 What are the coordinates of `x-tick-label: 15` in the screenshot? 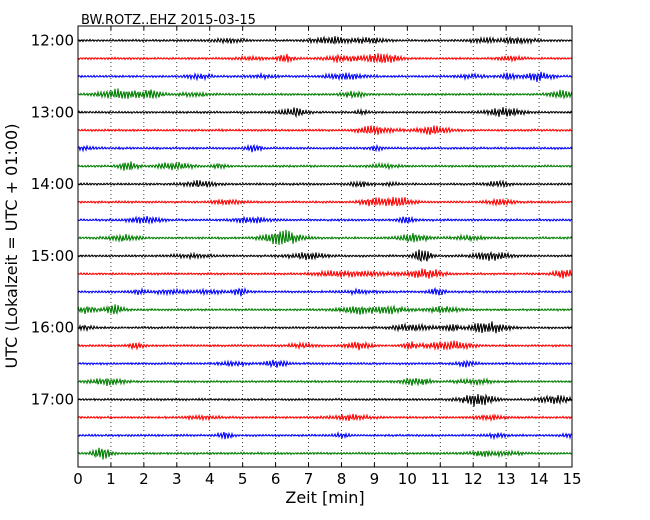 It's located at (571, 479).